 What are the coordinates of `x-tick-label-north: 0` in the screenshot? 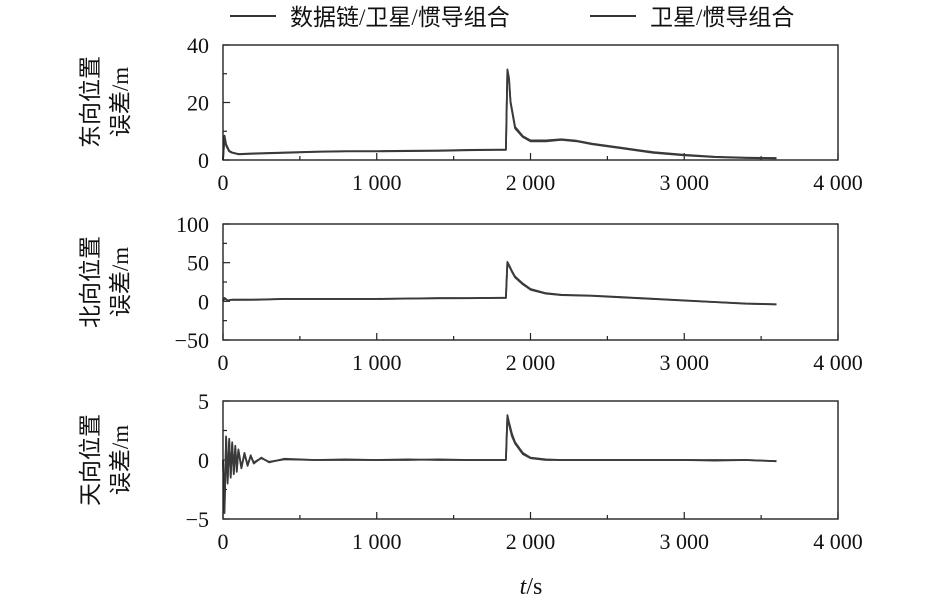 It's located at (223, 362).